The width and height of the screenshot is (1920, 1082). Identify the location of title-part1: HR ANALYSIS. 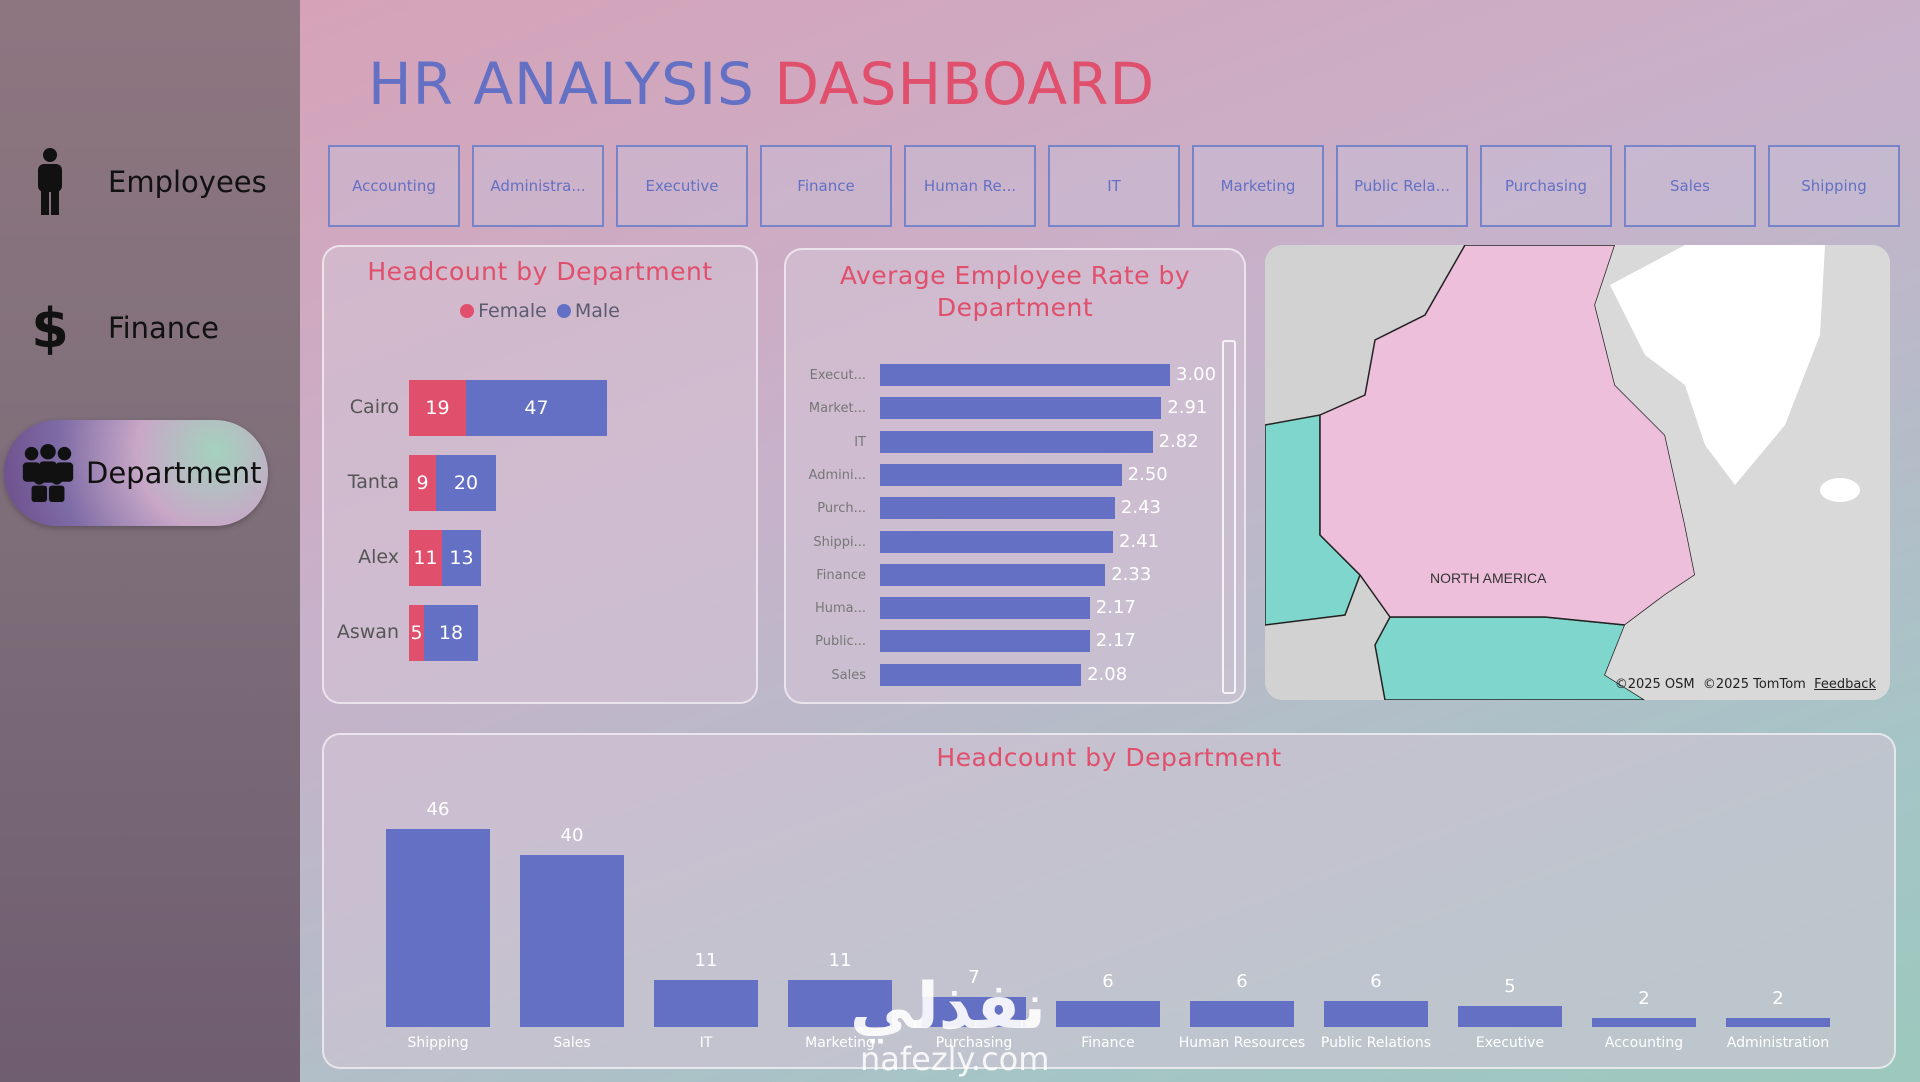
(561, 84).